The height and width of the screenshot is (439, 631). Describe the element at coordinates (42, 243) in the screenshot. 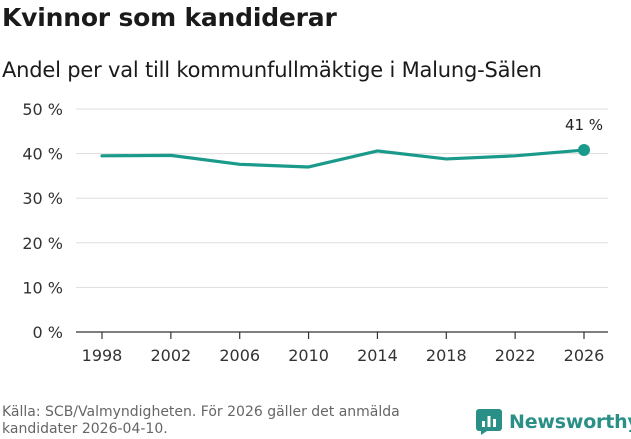

I see `y-tick-label: 20 %` at that location.